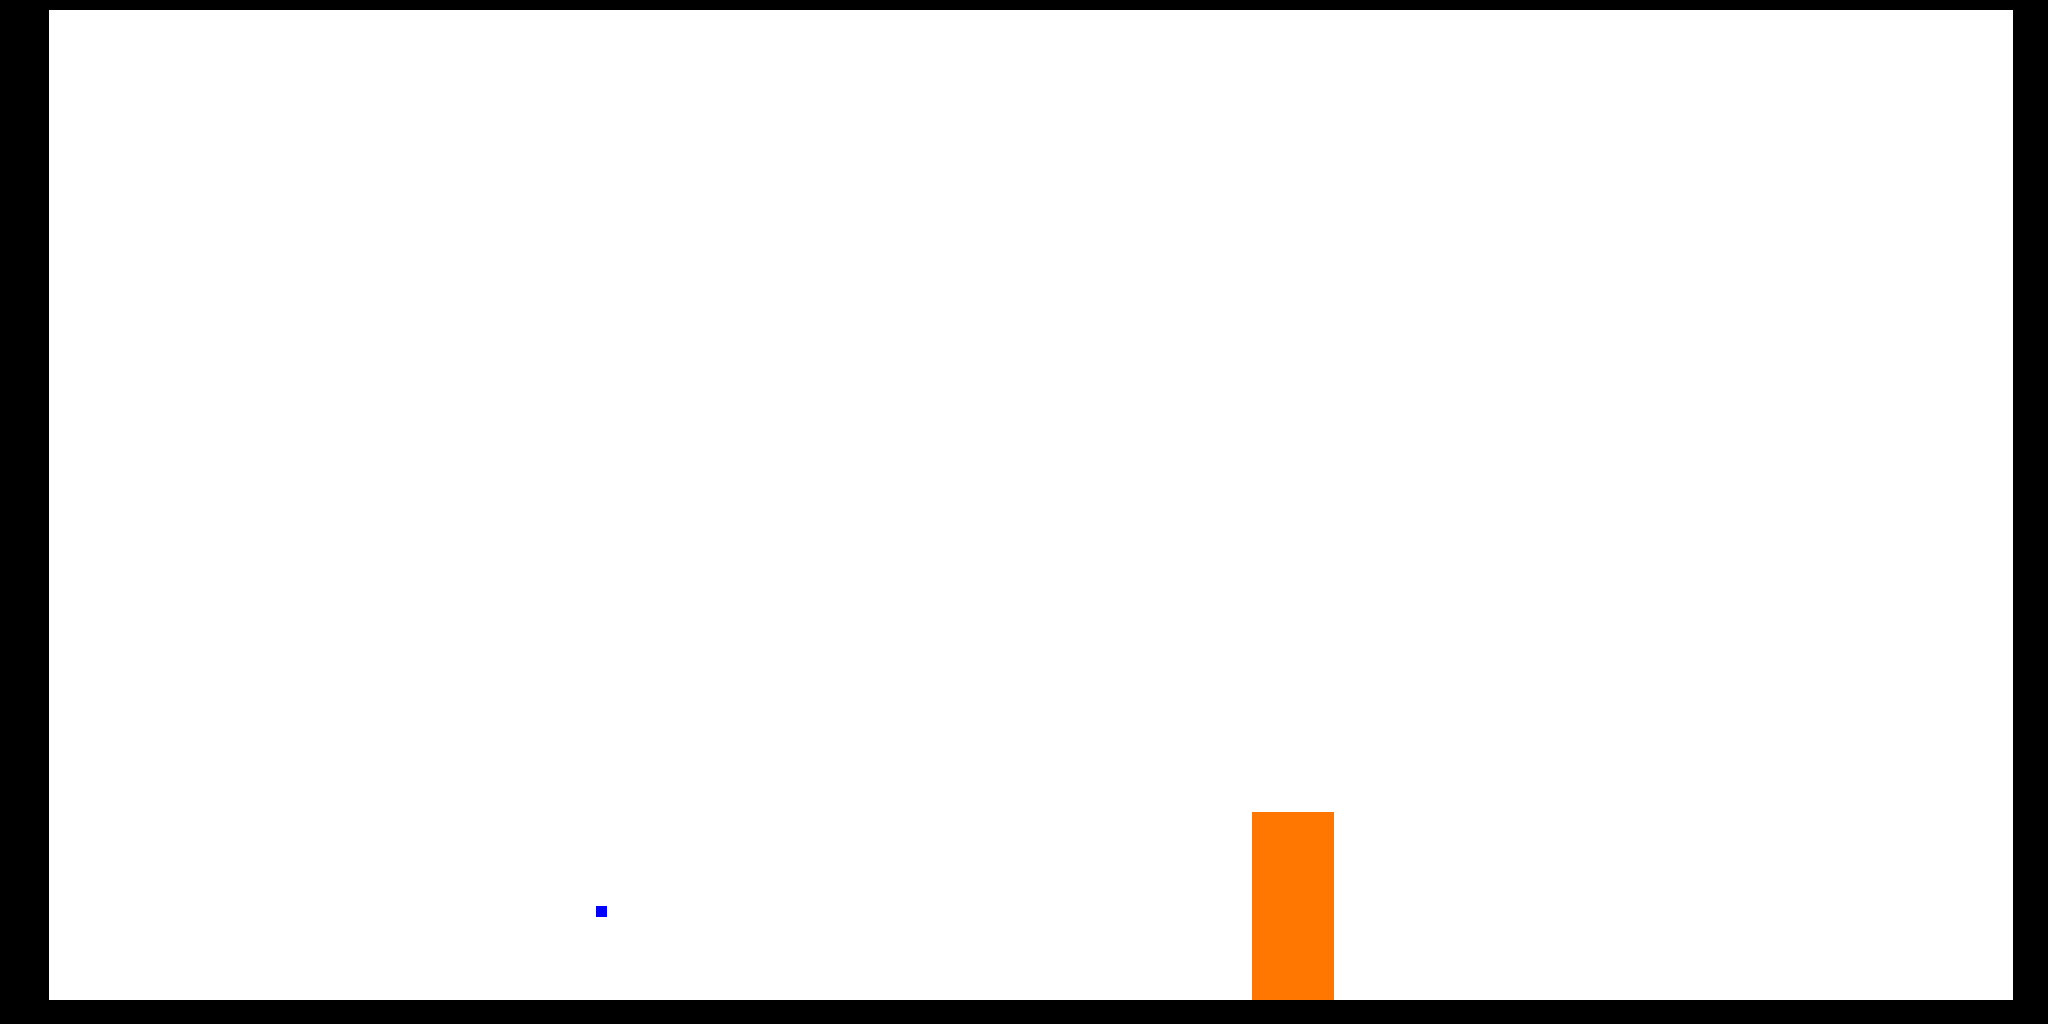 This screenshot has height=1024, width=2048. Describe the element at coordinates (601, 911) in the screenshot. I see `player-marker` at that location.